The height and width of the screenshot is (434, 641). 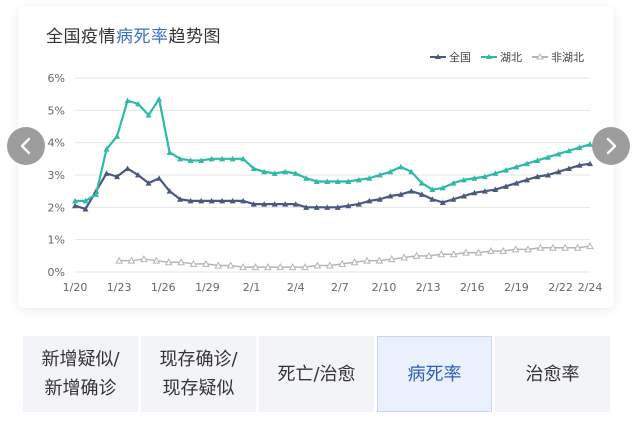 I want to click on chevron-right-icon, so click(x=611, y=146).